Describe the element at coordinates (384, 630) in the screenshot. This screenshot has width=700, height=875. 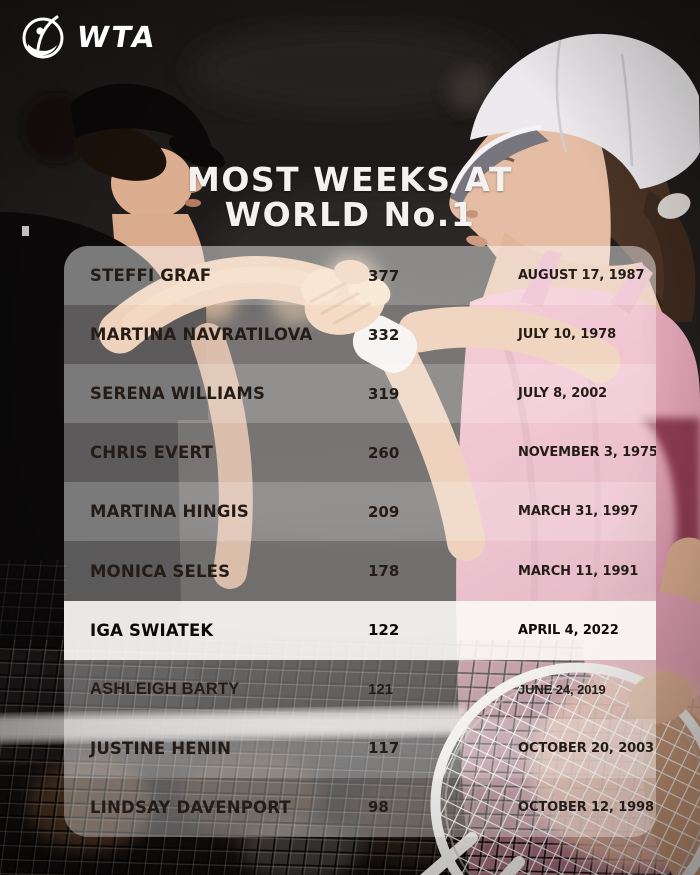
I see `weeks-value: 122` at that location.